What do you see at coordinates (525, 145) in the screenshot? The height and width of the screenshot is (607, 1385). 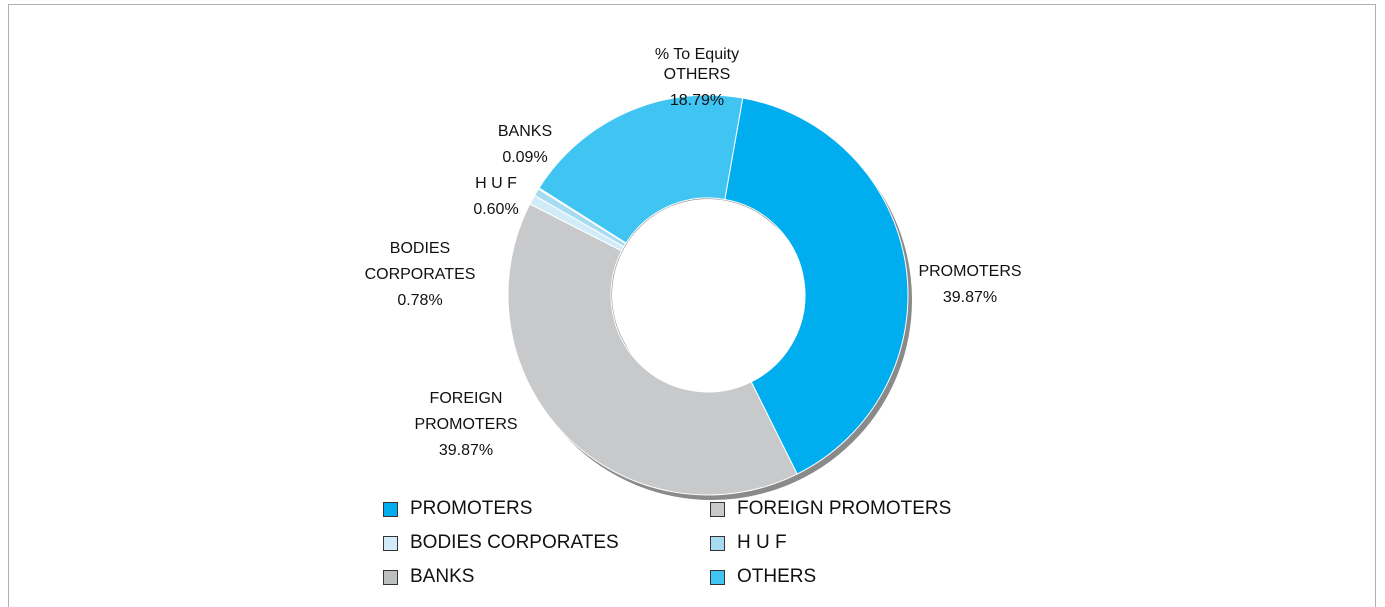 I see `slice-label: BANKS 0.09%` at bounding box center [525, 145].